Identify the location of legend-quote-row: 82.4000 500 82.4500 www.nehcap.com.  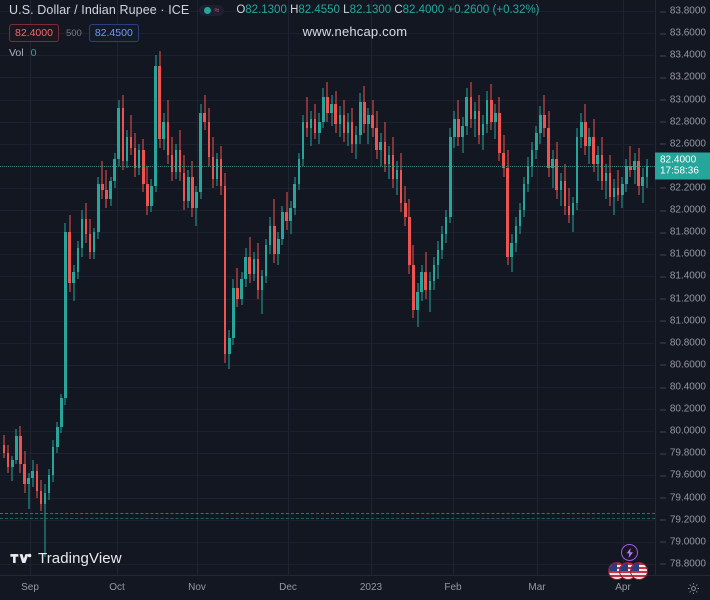
(355, 33).